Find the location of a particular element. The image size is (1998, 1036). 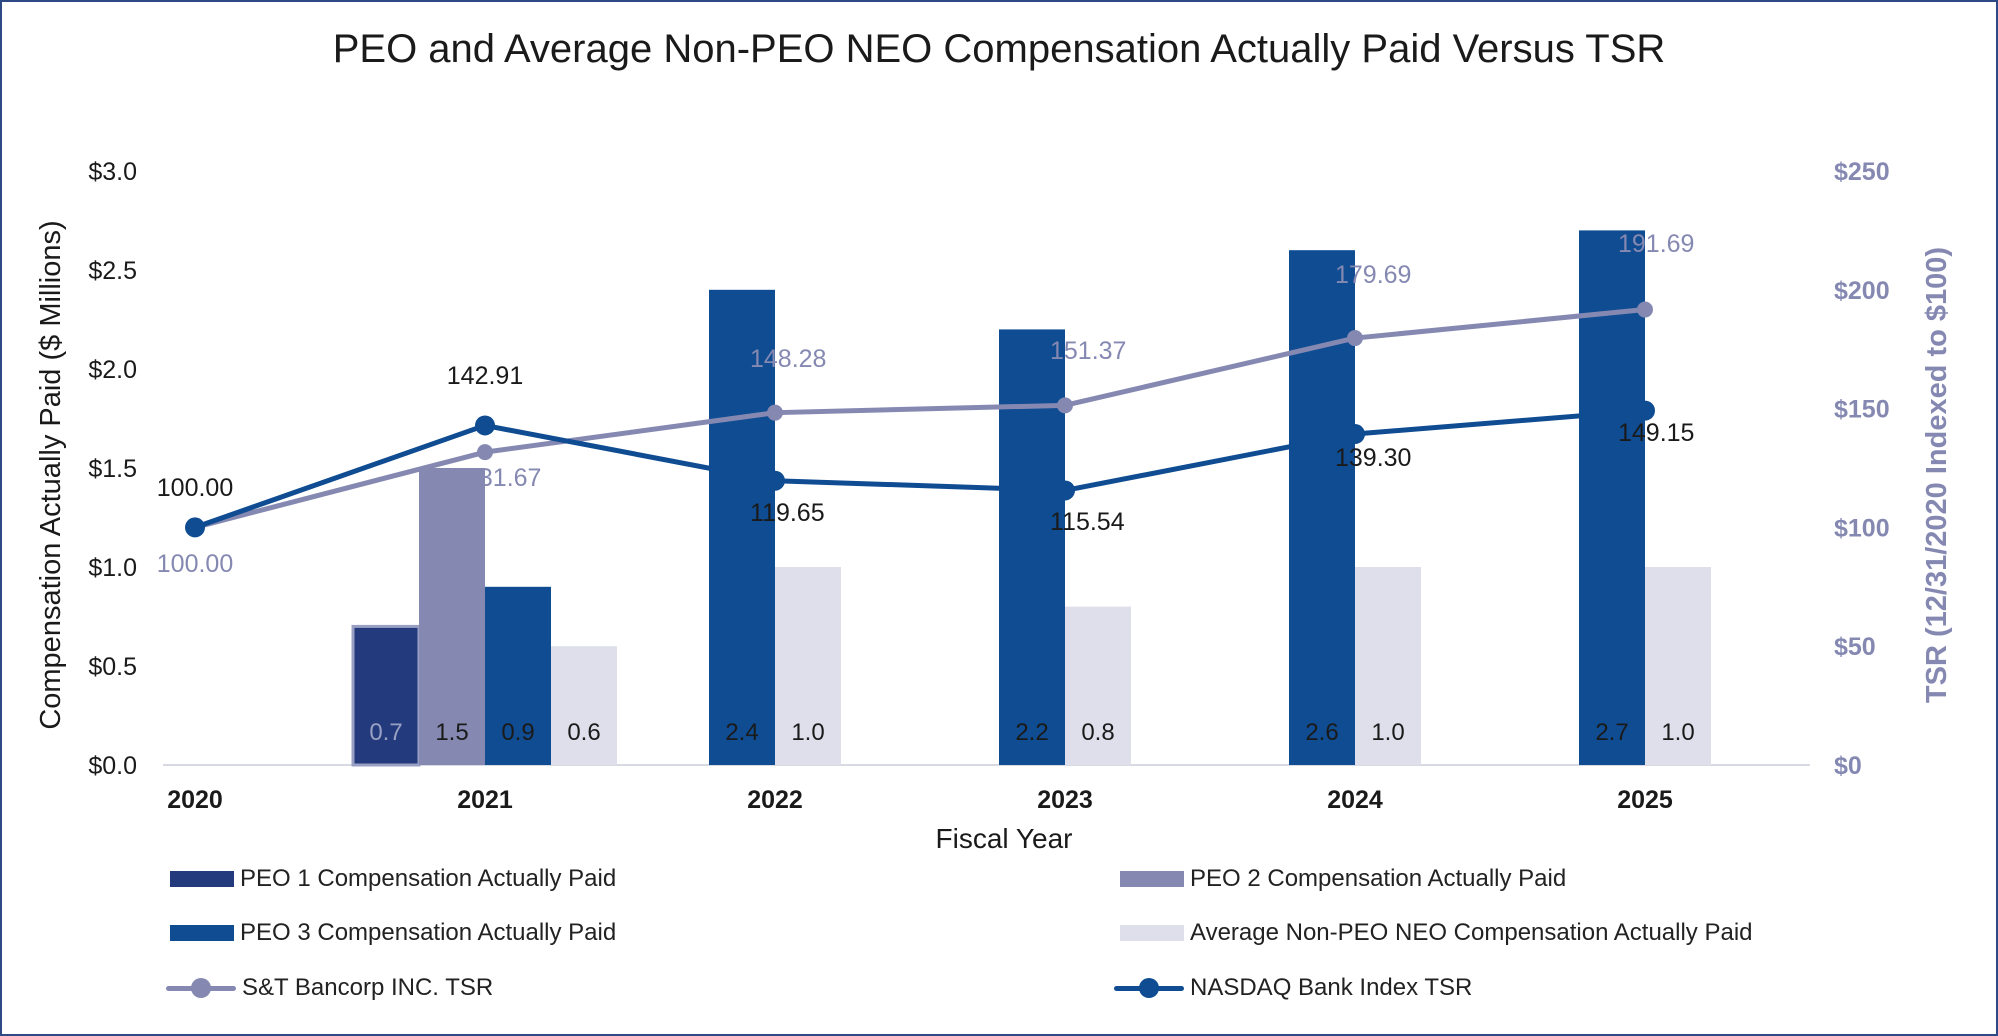

legend-item-nasdaq-tsr: NASDAQ Bank Index TSR is located at coordinates (1293, 988).